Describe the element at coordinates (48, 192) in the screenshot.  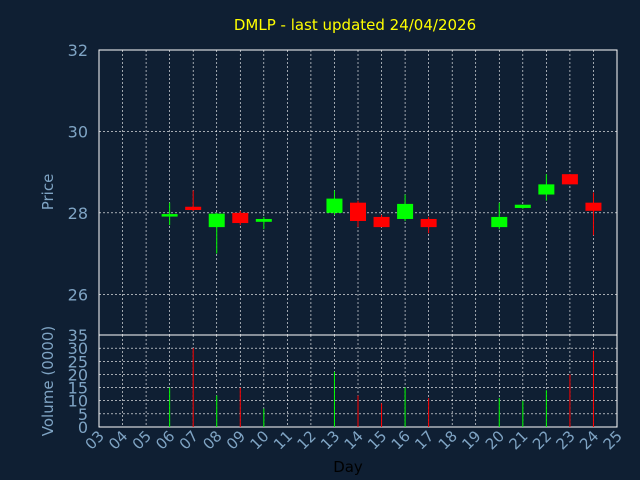
I see `price-axis-label: Price` at that location.